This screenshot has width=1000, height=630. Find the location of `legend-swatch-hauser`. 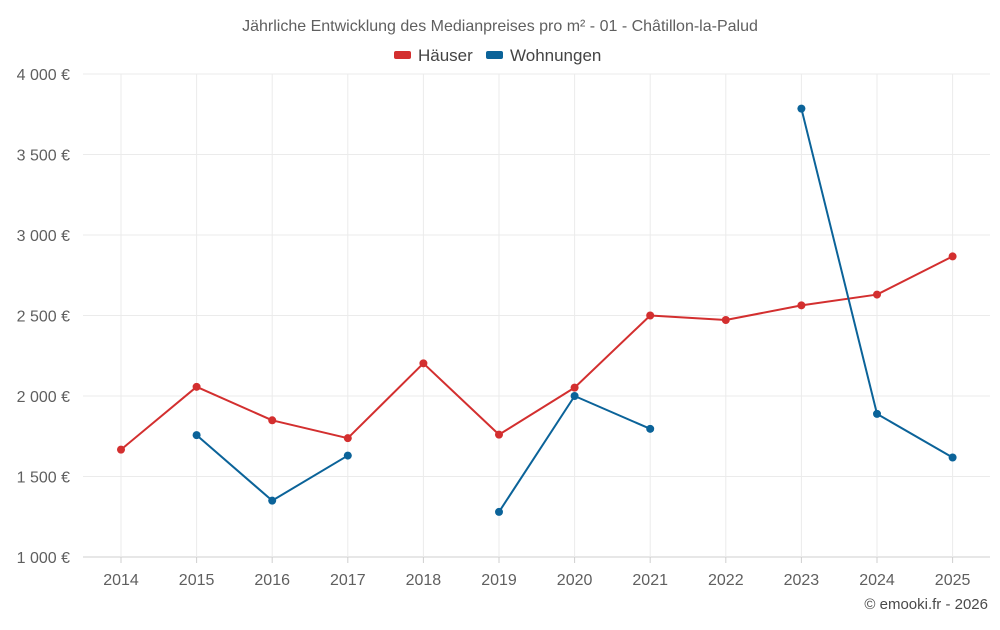

legend-swatch-hauser is located at coordinates (402, 55).